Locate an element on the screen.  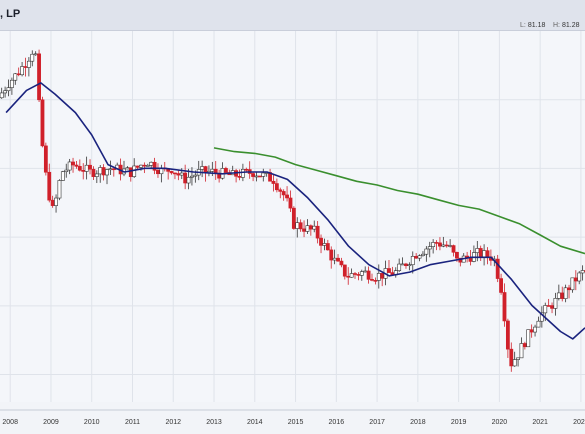
x-tick-label: 2013 is located at coordinates (214, 422).